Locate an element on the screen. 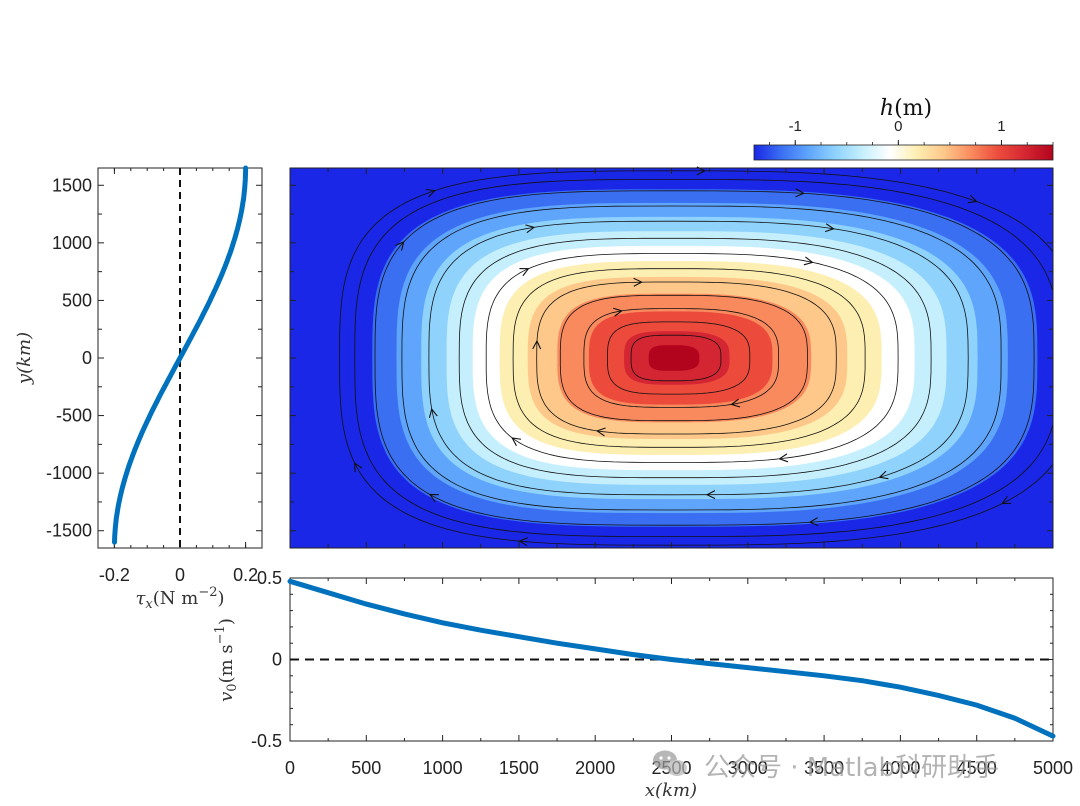  colorbar: h(m) -1 0 1 is located at coordinates (903, 128).